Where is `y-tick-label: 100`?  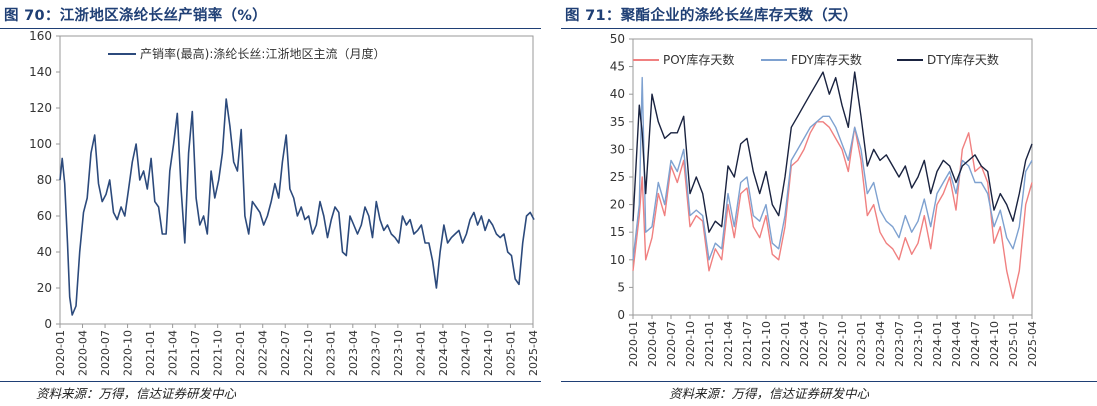 y-tick-label: 100 is located at coordinates (40, 144).